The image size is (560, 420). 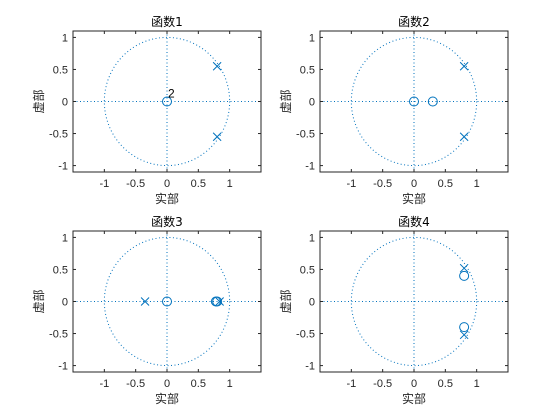 What do you see at coordinates (310, 167) in the screenshot?
I see `subplot-2-ytick-label-0: -1` at bounding box center [310, 167].